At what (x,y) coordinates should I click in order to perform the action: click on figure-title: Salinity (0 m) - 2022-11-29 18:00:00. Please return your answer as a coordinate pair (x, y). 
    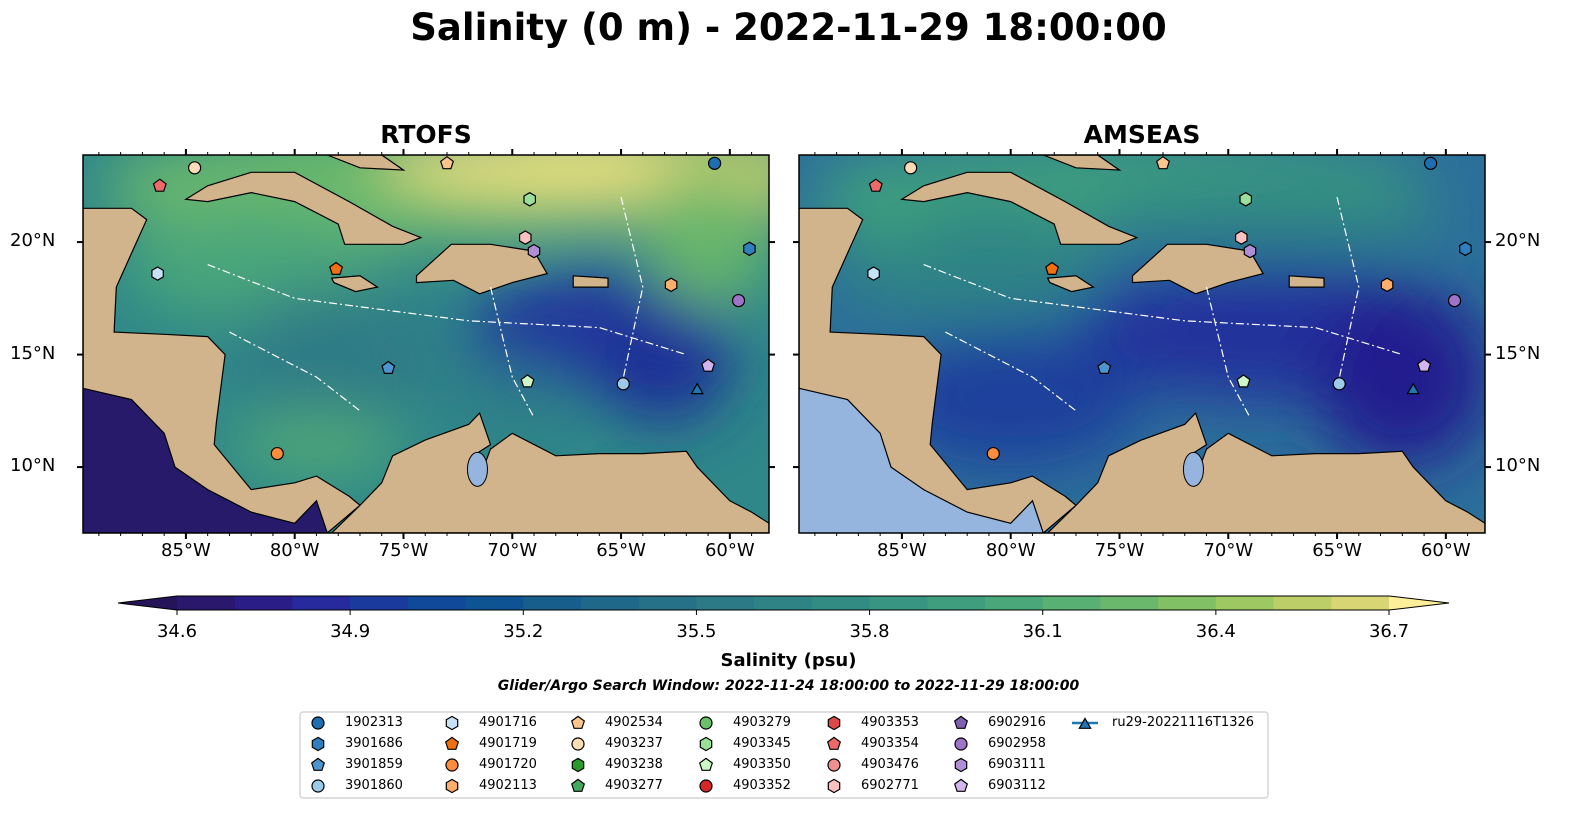
    Looking at the image, I should click on (788, 27).